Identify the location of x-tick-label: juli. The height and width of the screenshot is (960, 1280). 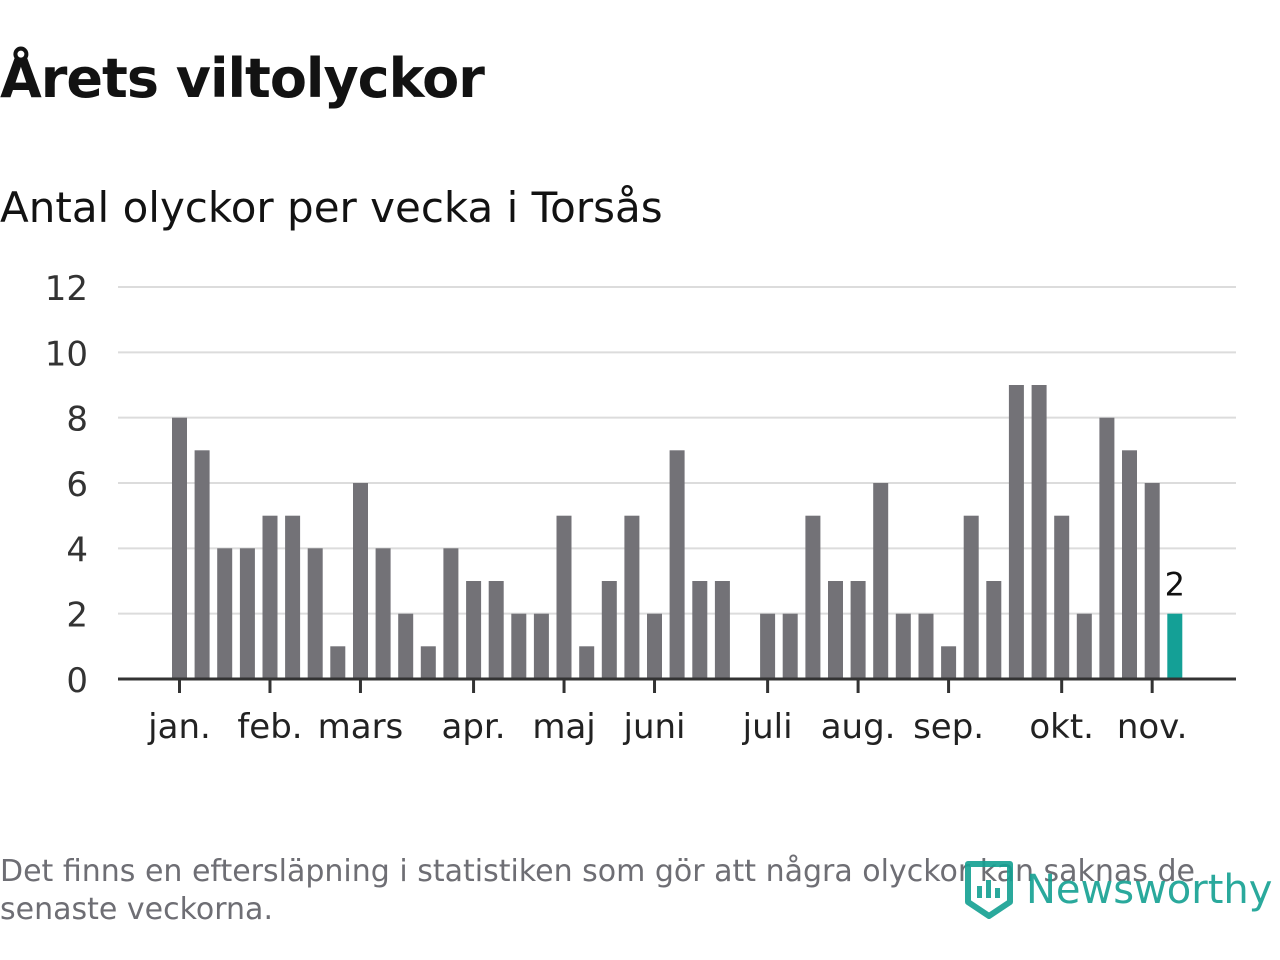
(767, 727).